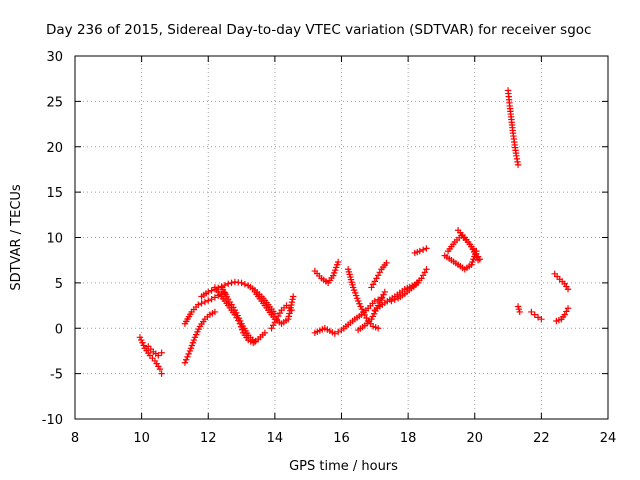 This screenshot has width=640, height=480. Describe the element at coordinates (460, 260) in the screenshot. I see `series-segment-s18` at that location.